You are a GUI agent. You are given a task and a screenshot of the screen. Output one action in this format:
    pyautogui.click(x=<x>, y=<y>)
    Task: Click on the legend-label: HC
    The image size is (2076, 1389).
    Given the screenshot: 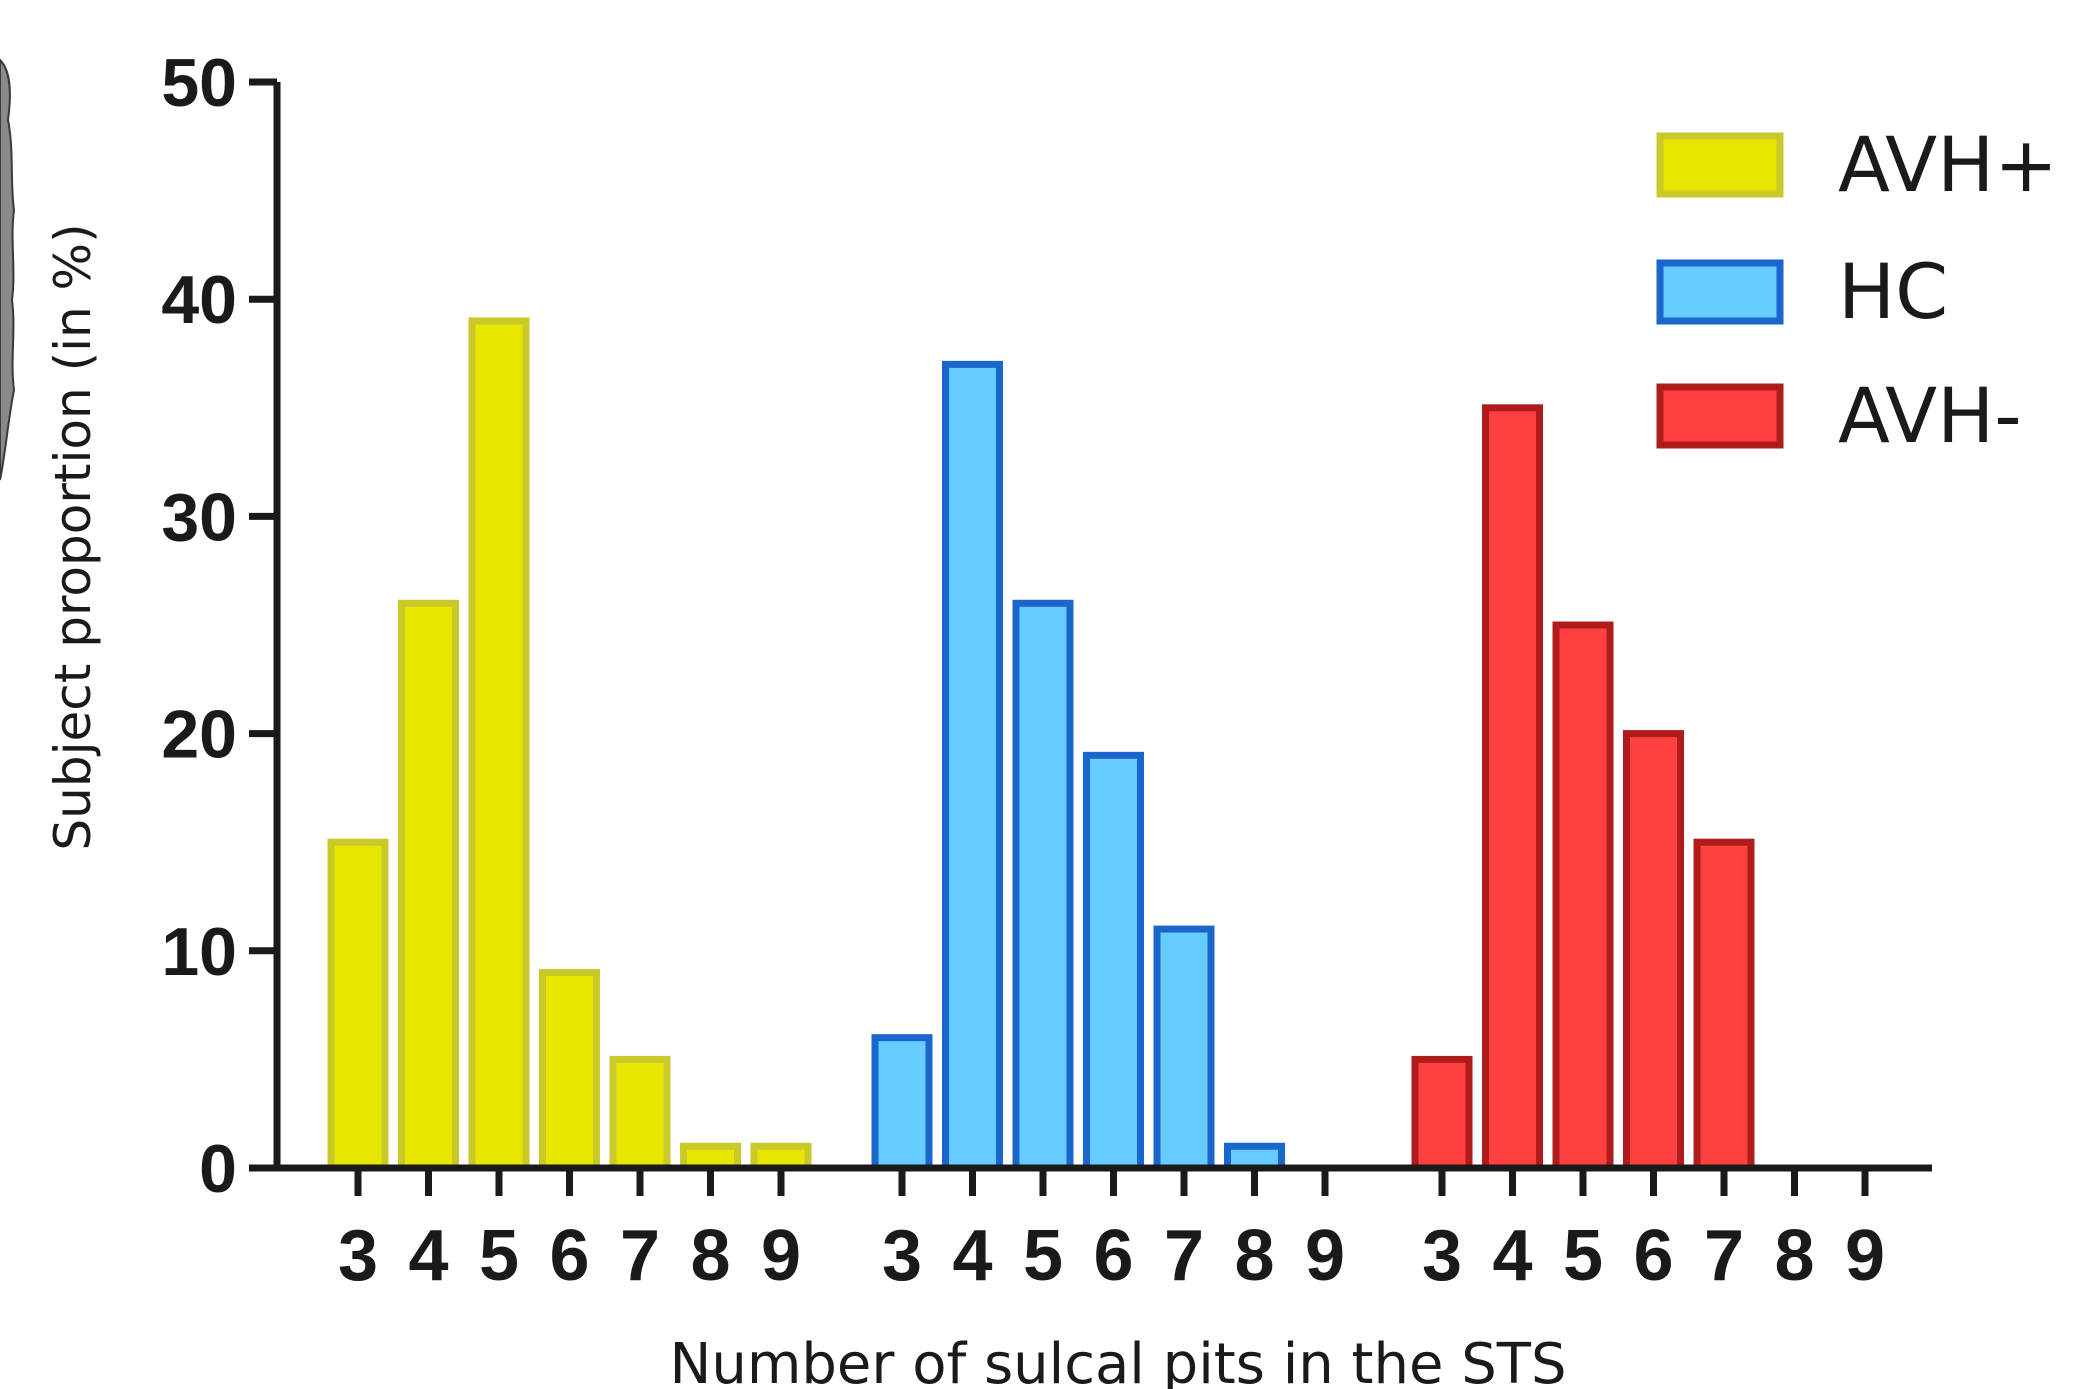 What is the action you would take?
    pyautogui.click(x=1893, y=291)
    